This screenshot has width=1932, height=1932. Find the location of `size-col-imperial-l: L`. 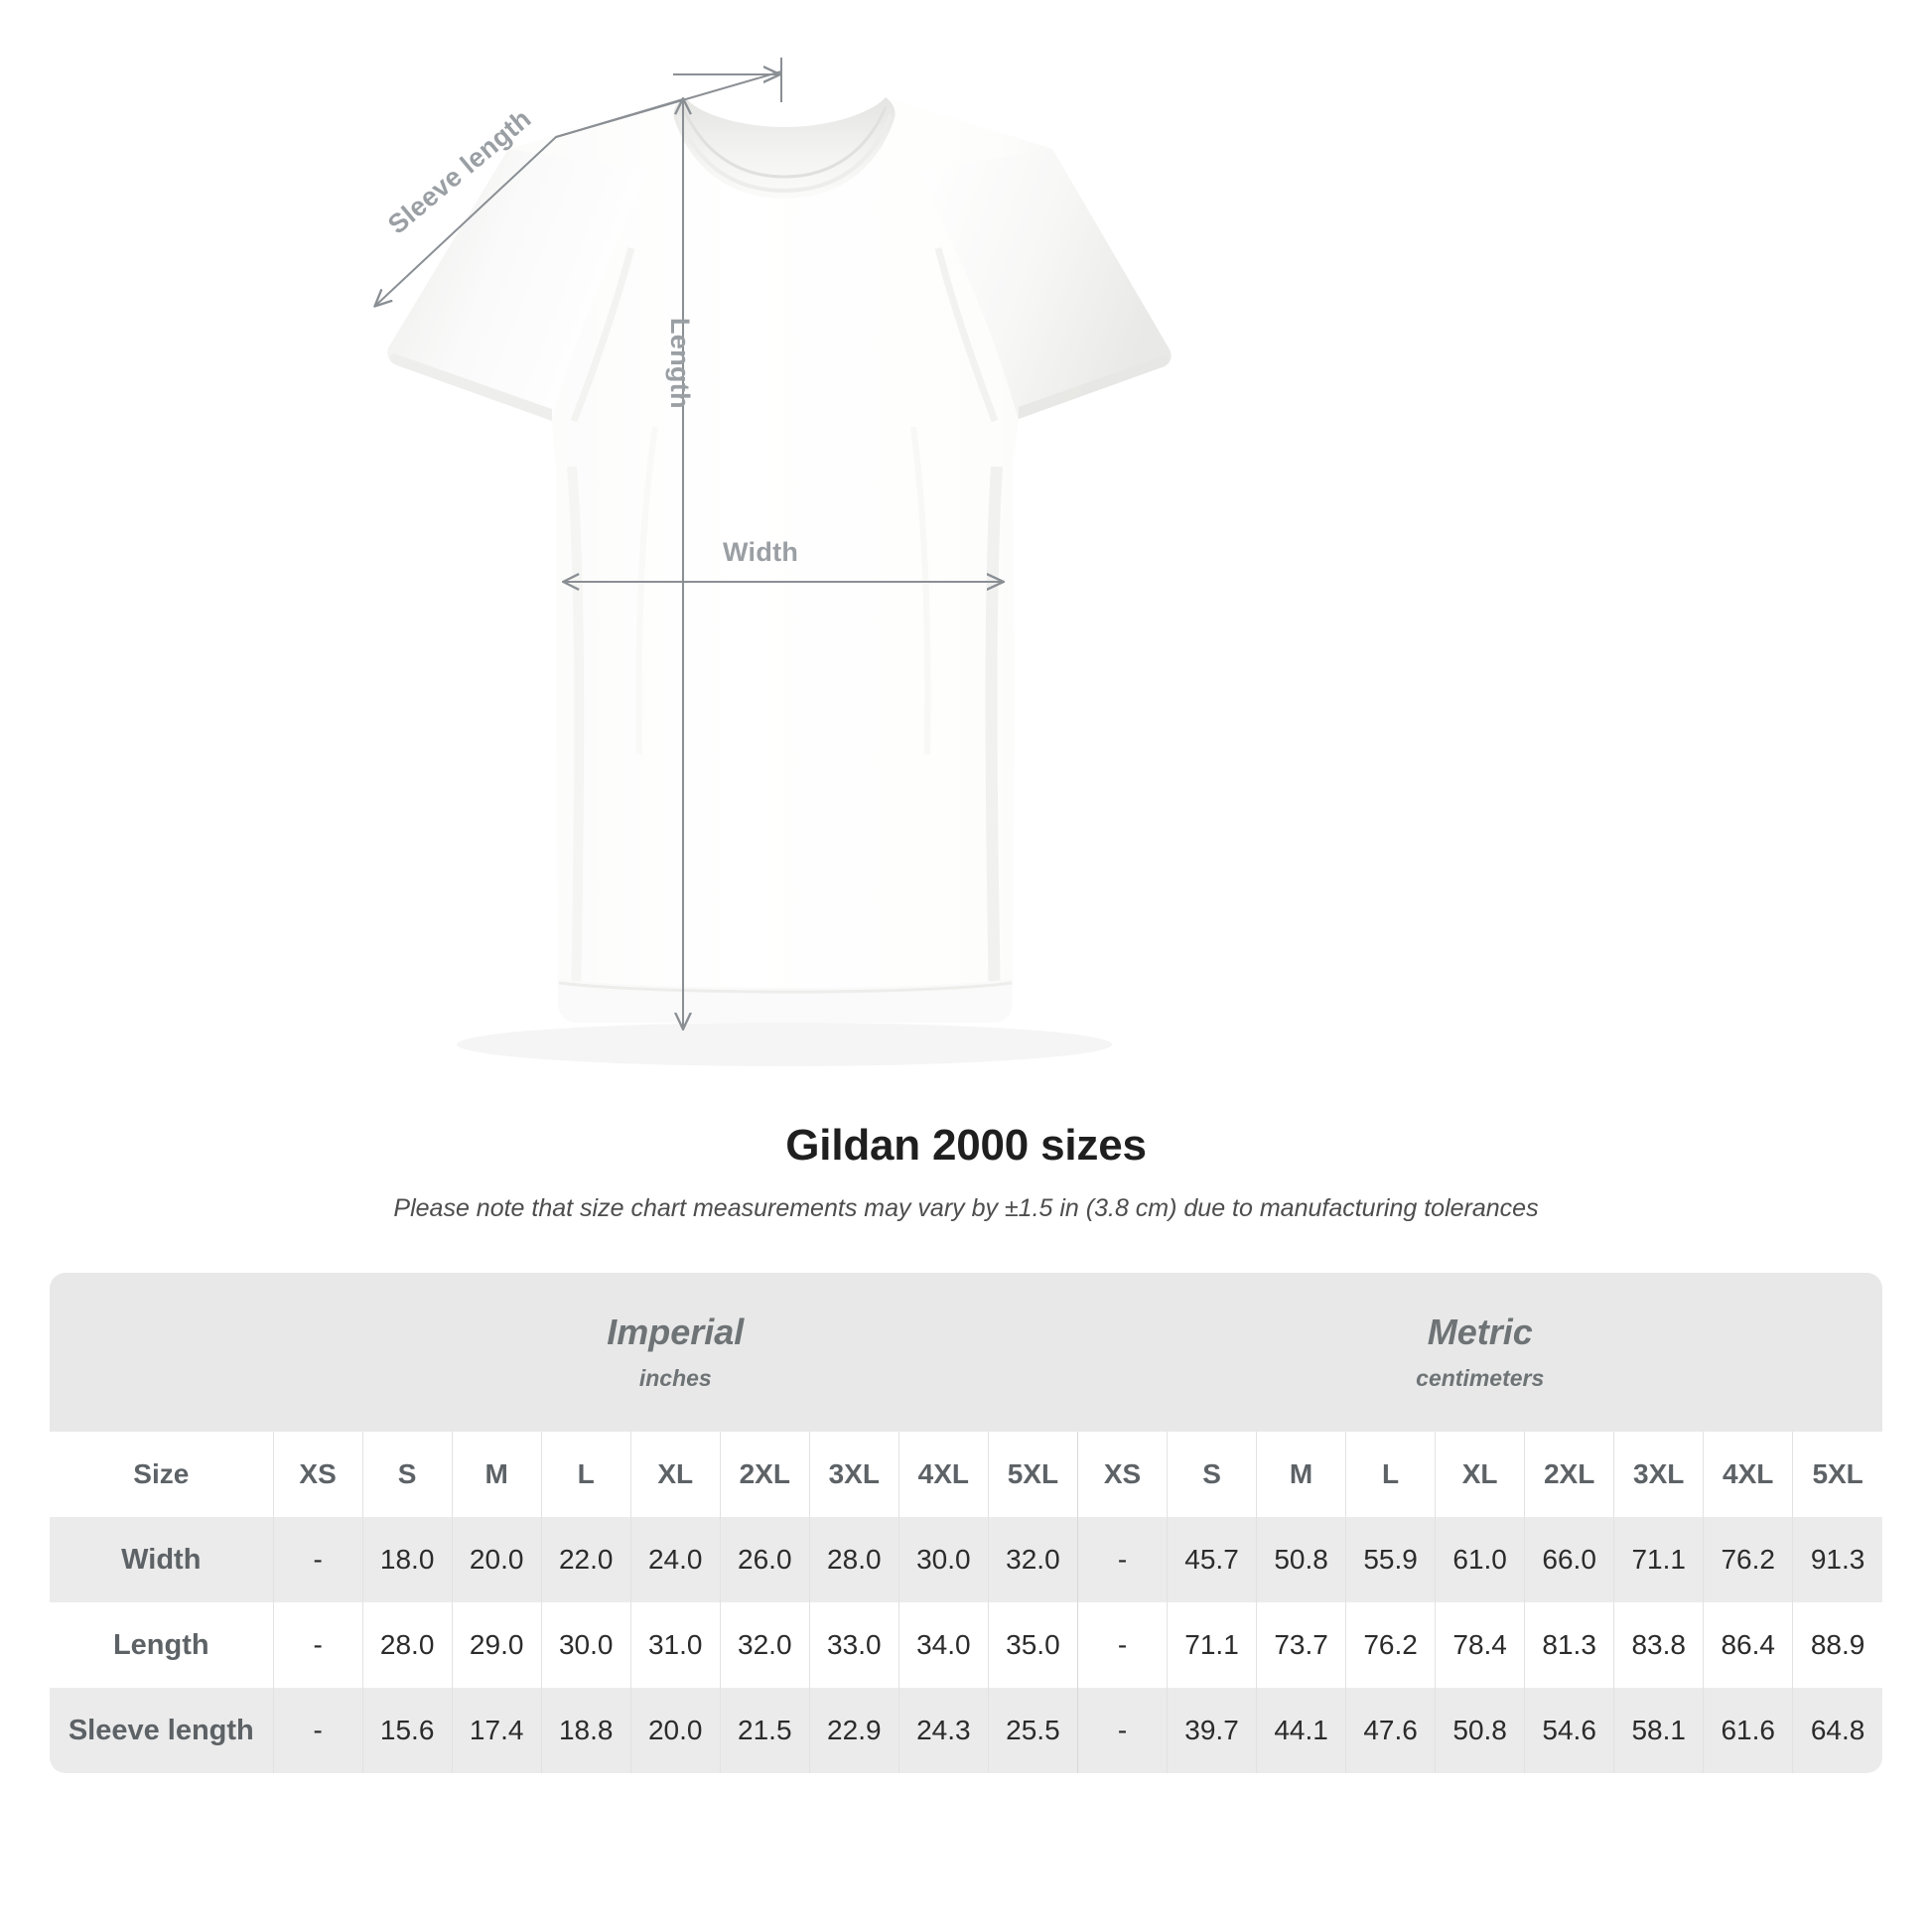

size-col-imperial-l: L is located at coordinates (585, 1475).